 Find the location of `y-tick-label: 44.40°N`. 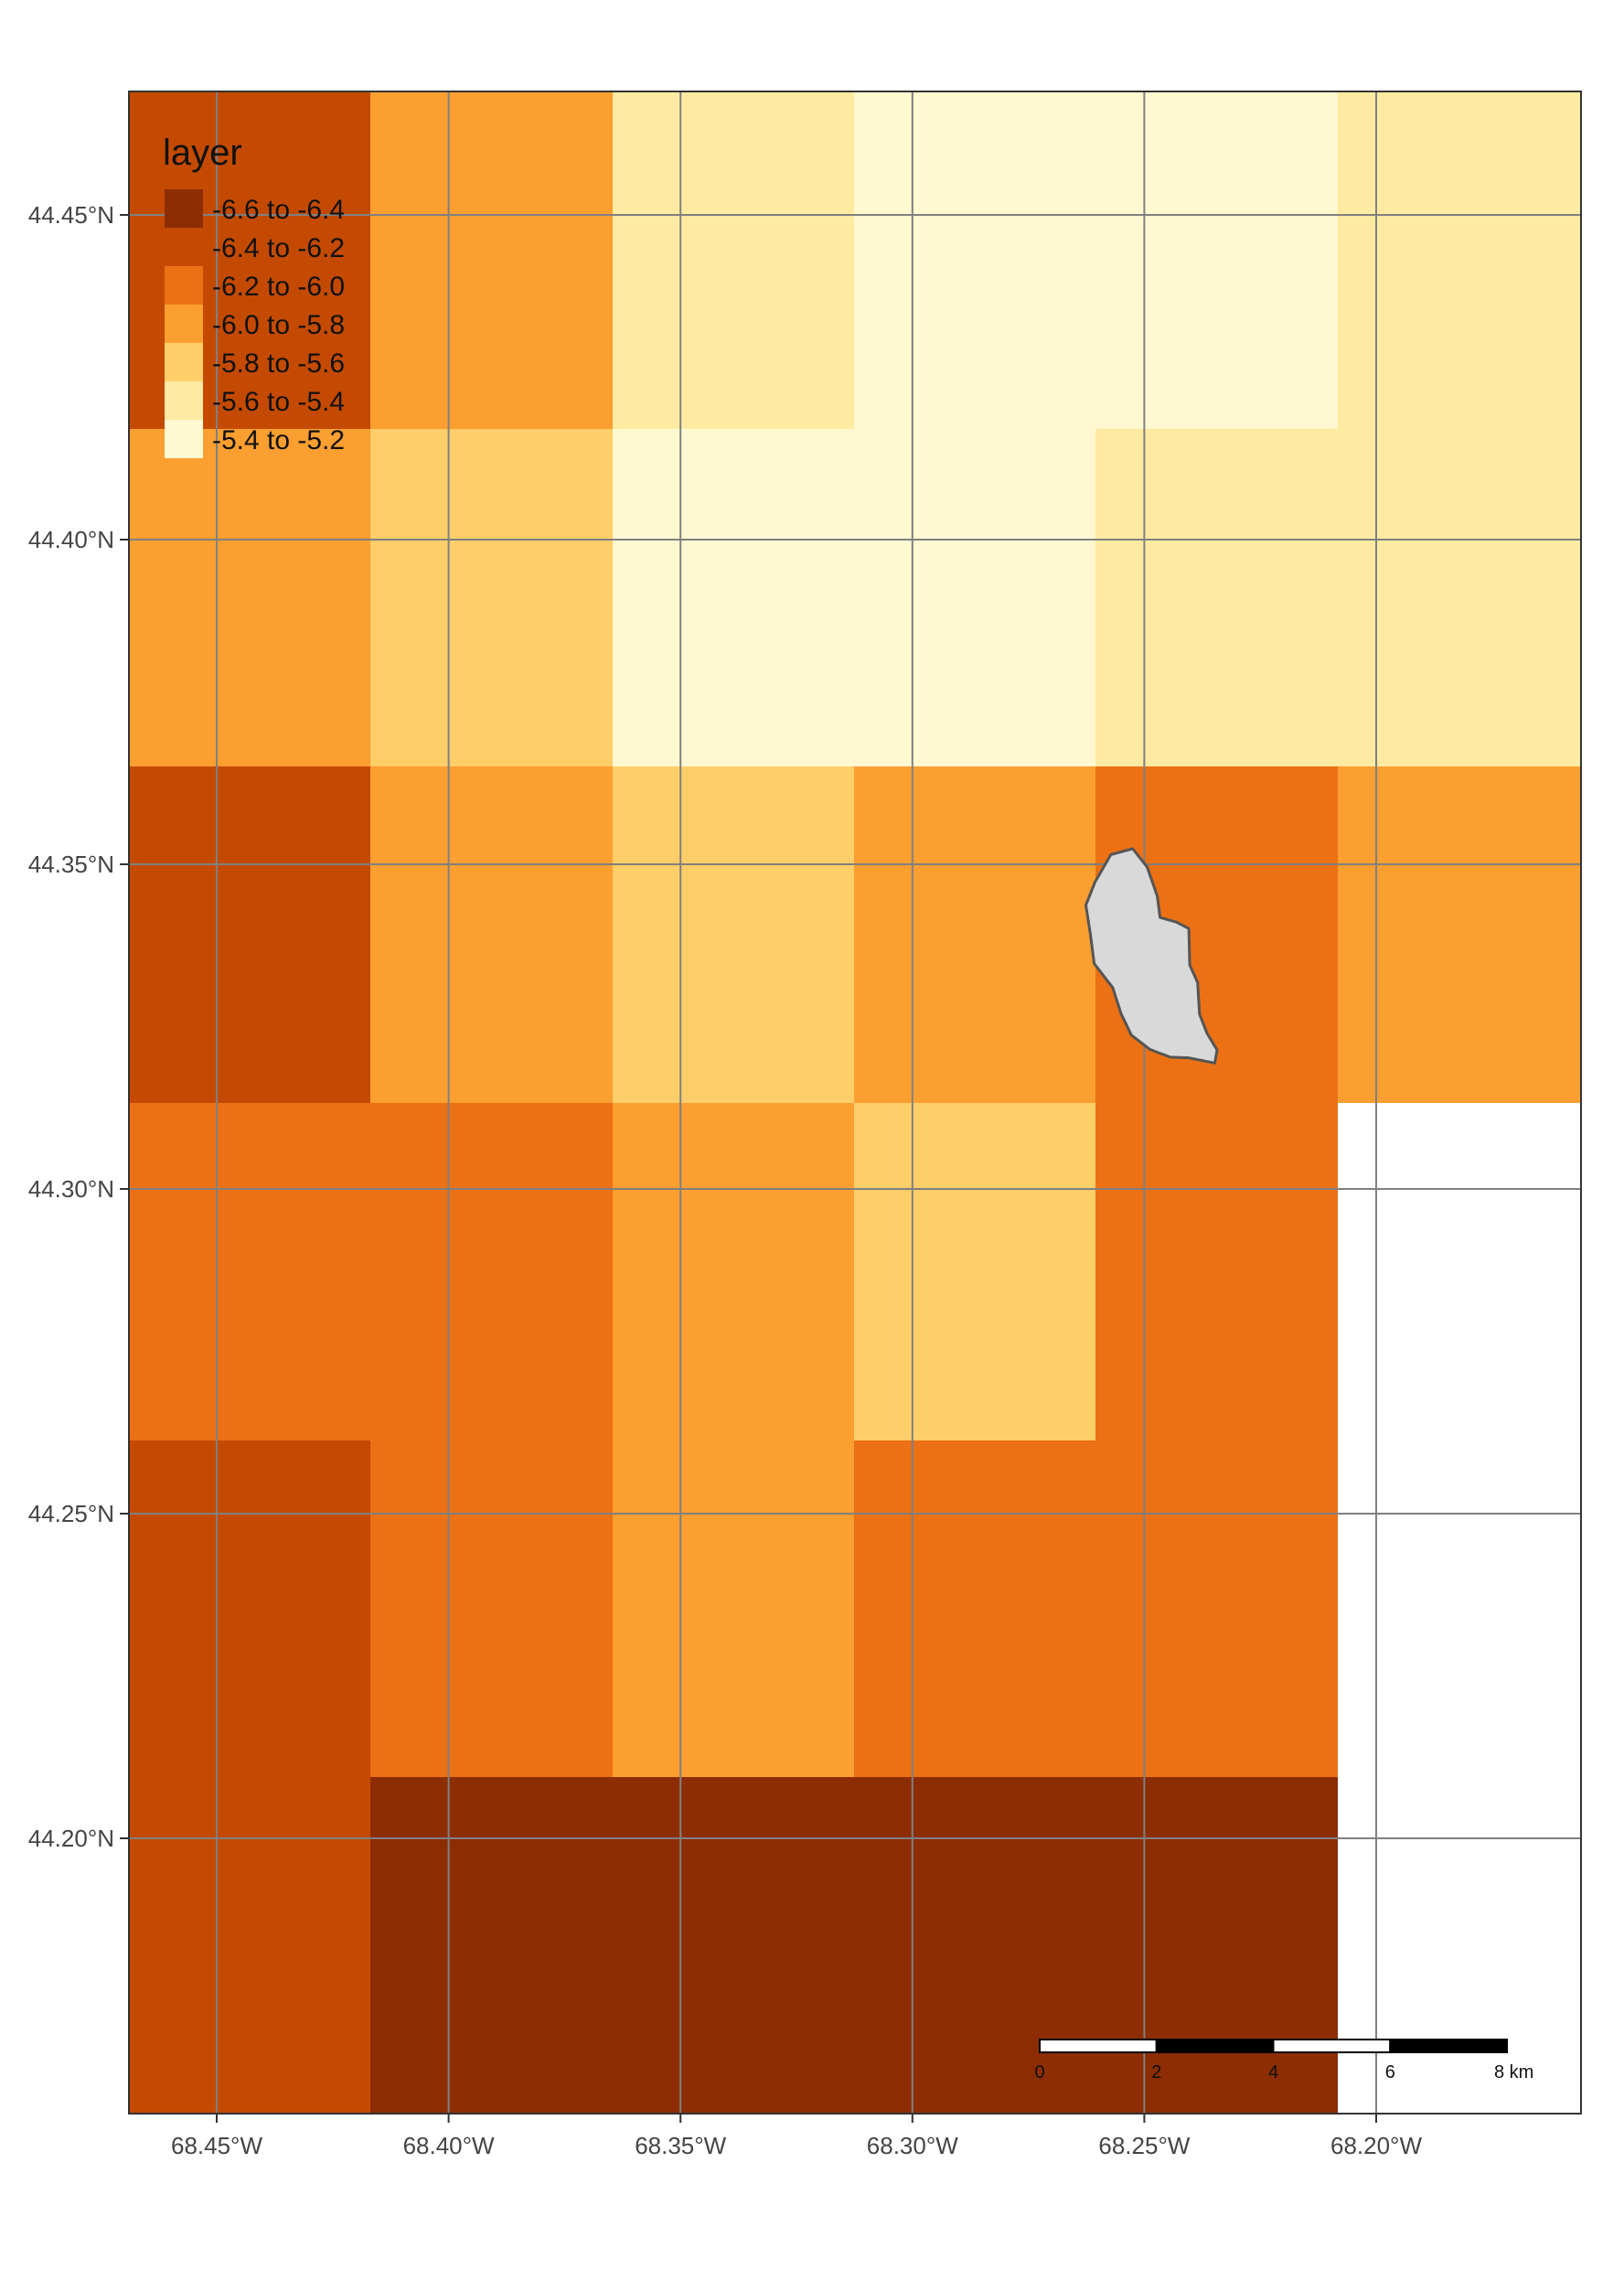

y-tick-label: 44.40°N is located at coordinates (71, 539).